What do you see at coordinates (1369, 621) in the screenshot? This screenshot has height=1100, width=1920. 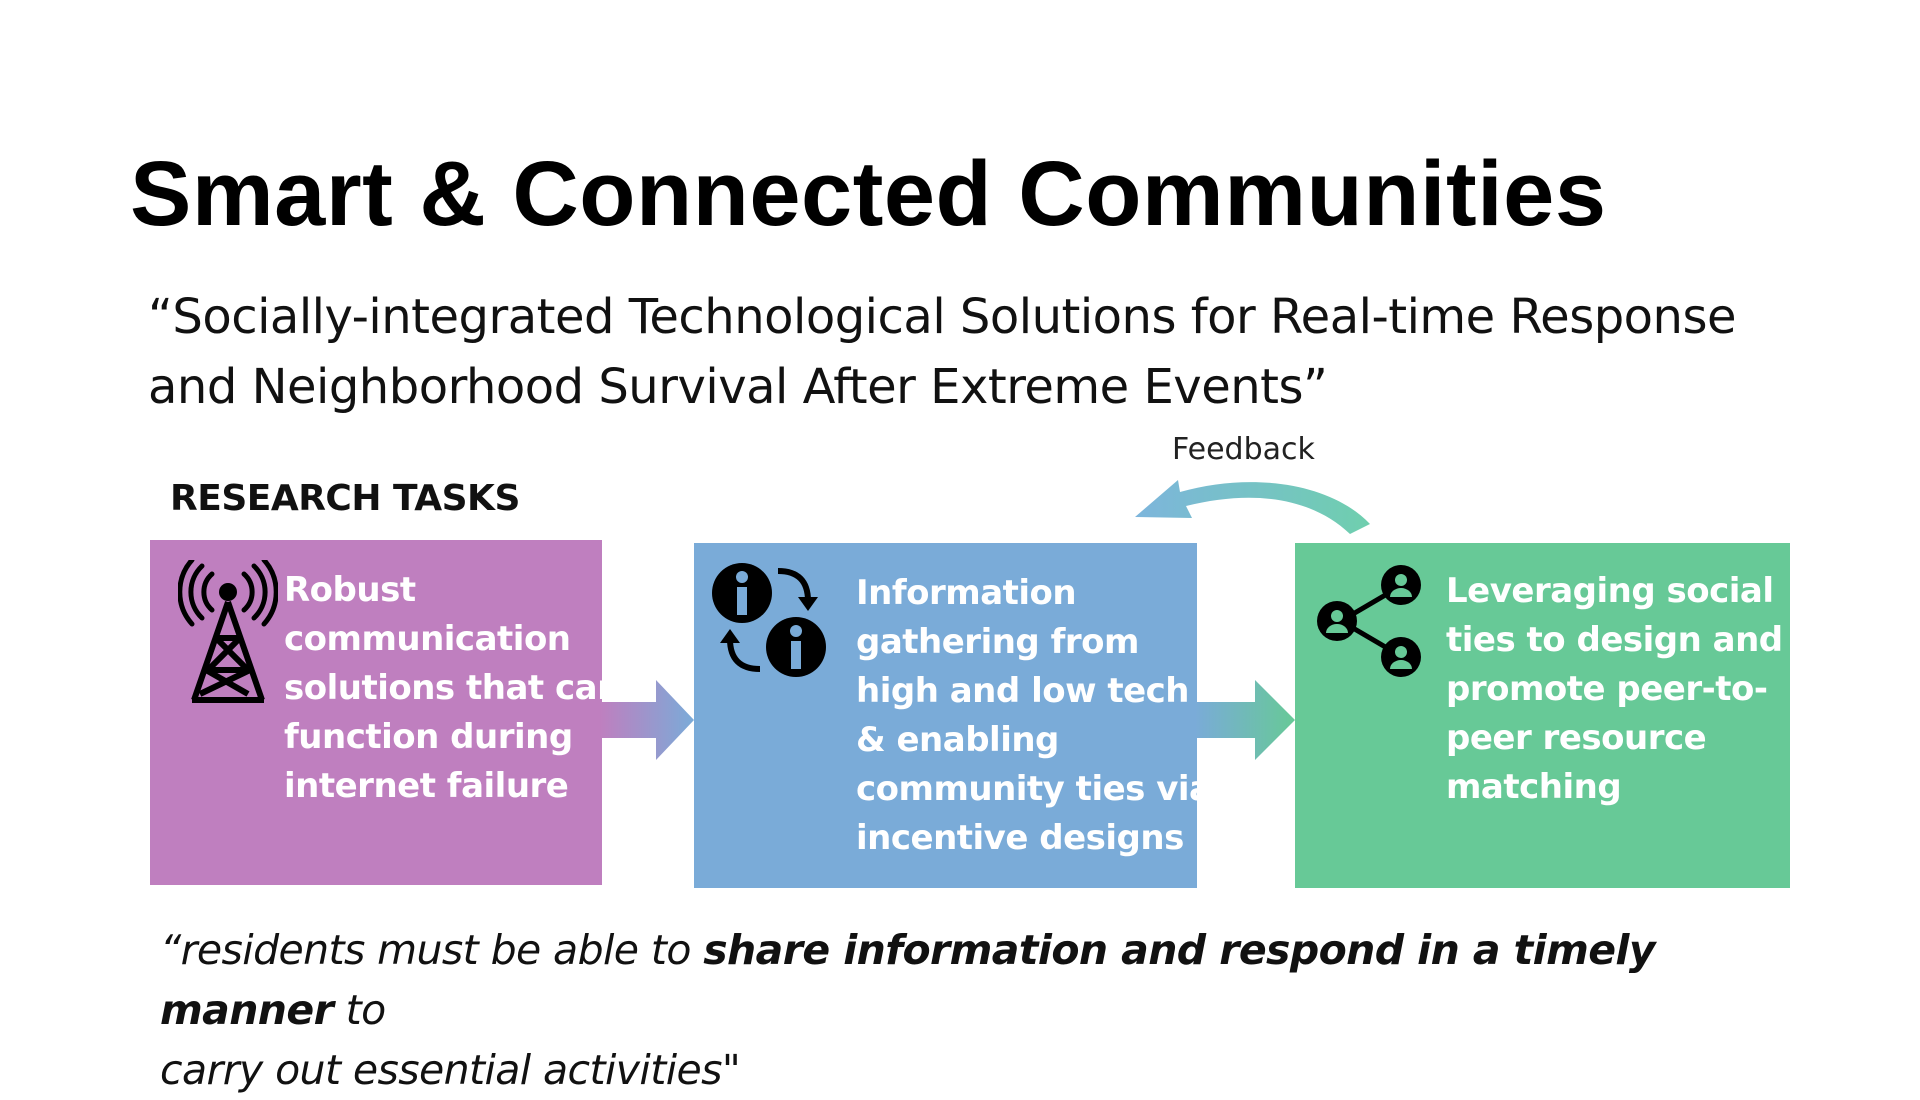 I see `social-network-icon` at bounding box center [1369, 621].